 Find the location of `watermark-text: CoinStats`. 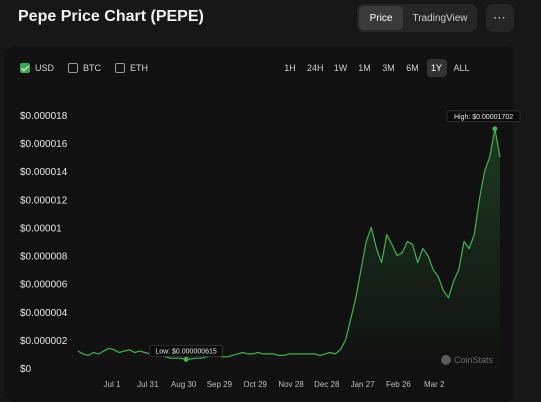

watermark-text: CoinStats is located at coordinates (474, 360).